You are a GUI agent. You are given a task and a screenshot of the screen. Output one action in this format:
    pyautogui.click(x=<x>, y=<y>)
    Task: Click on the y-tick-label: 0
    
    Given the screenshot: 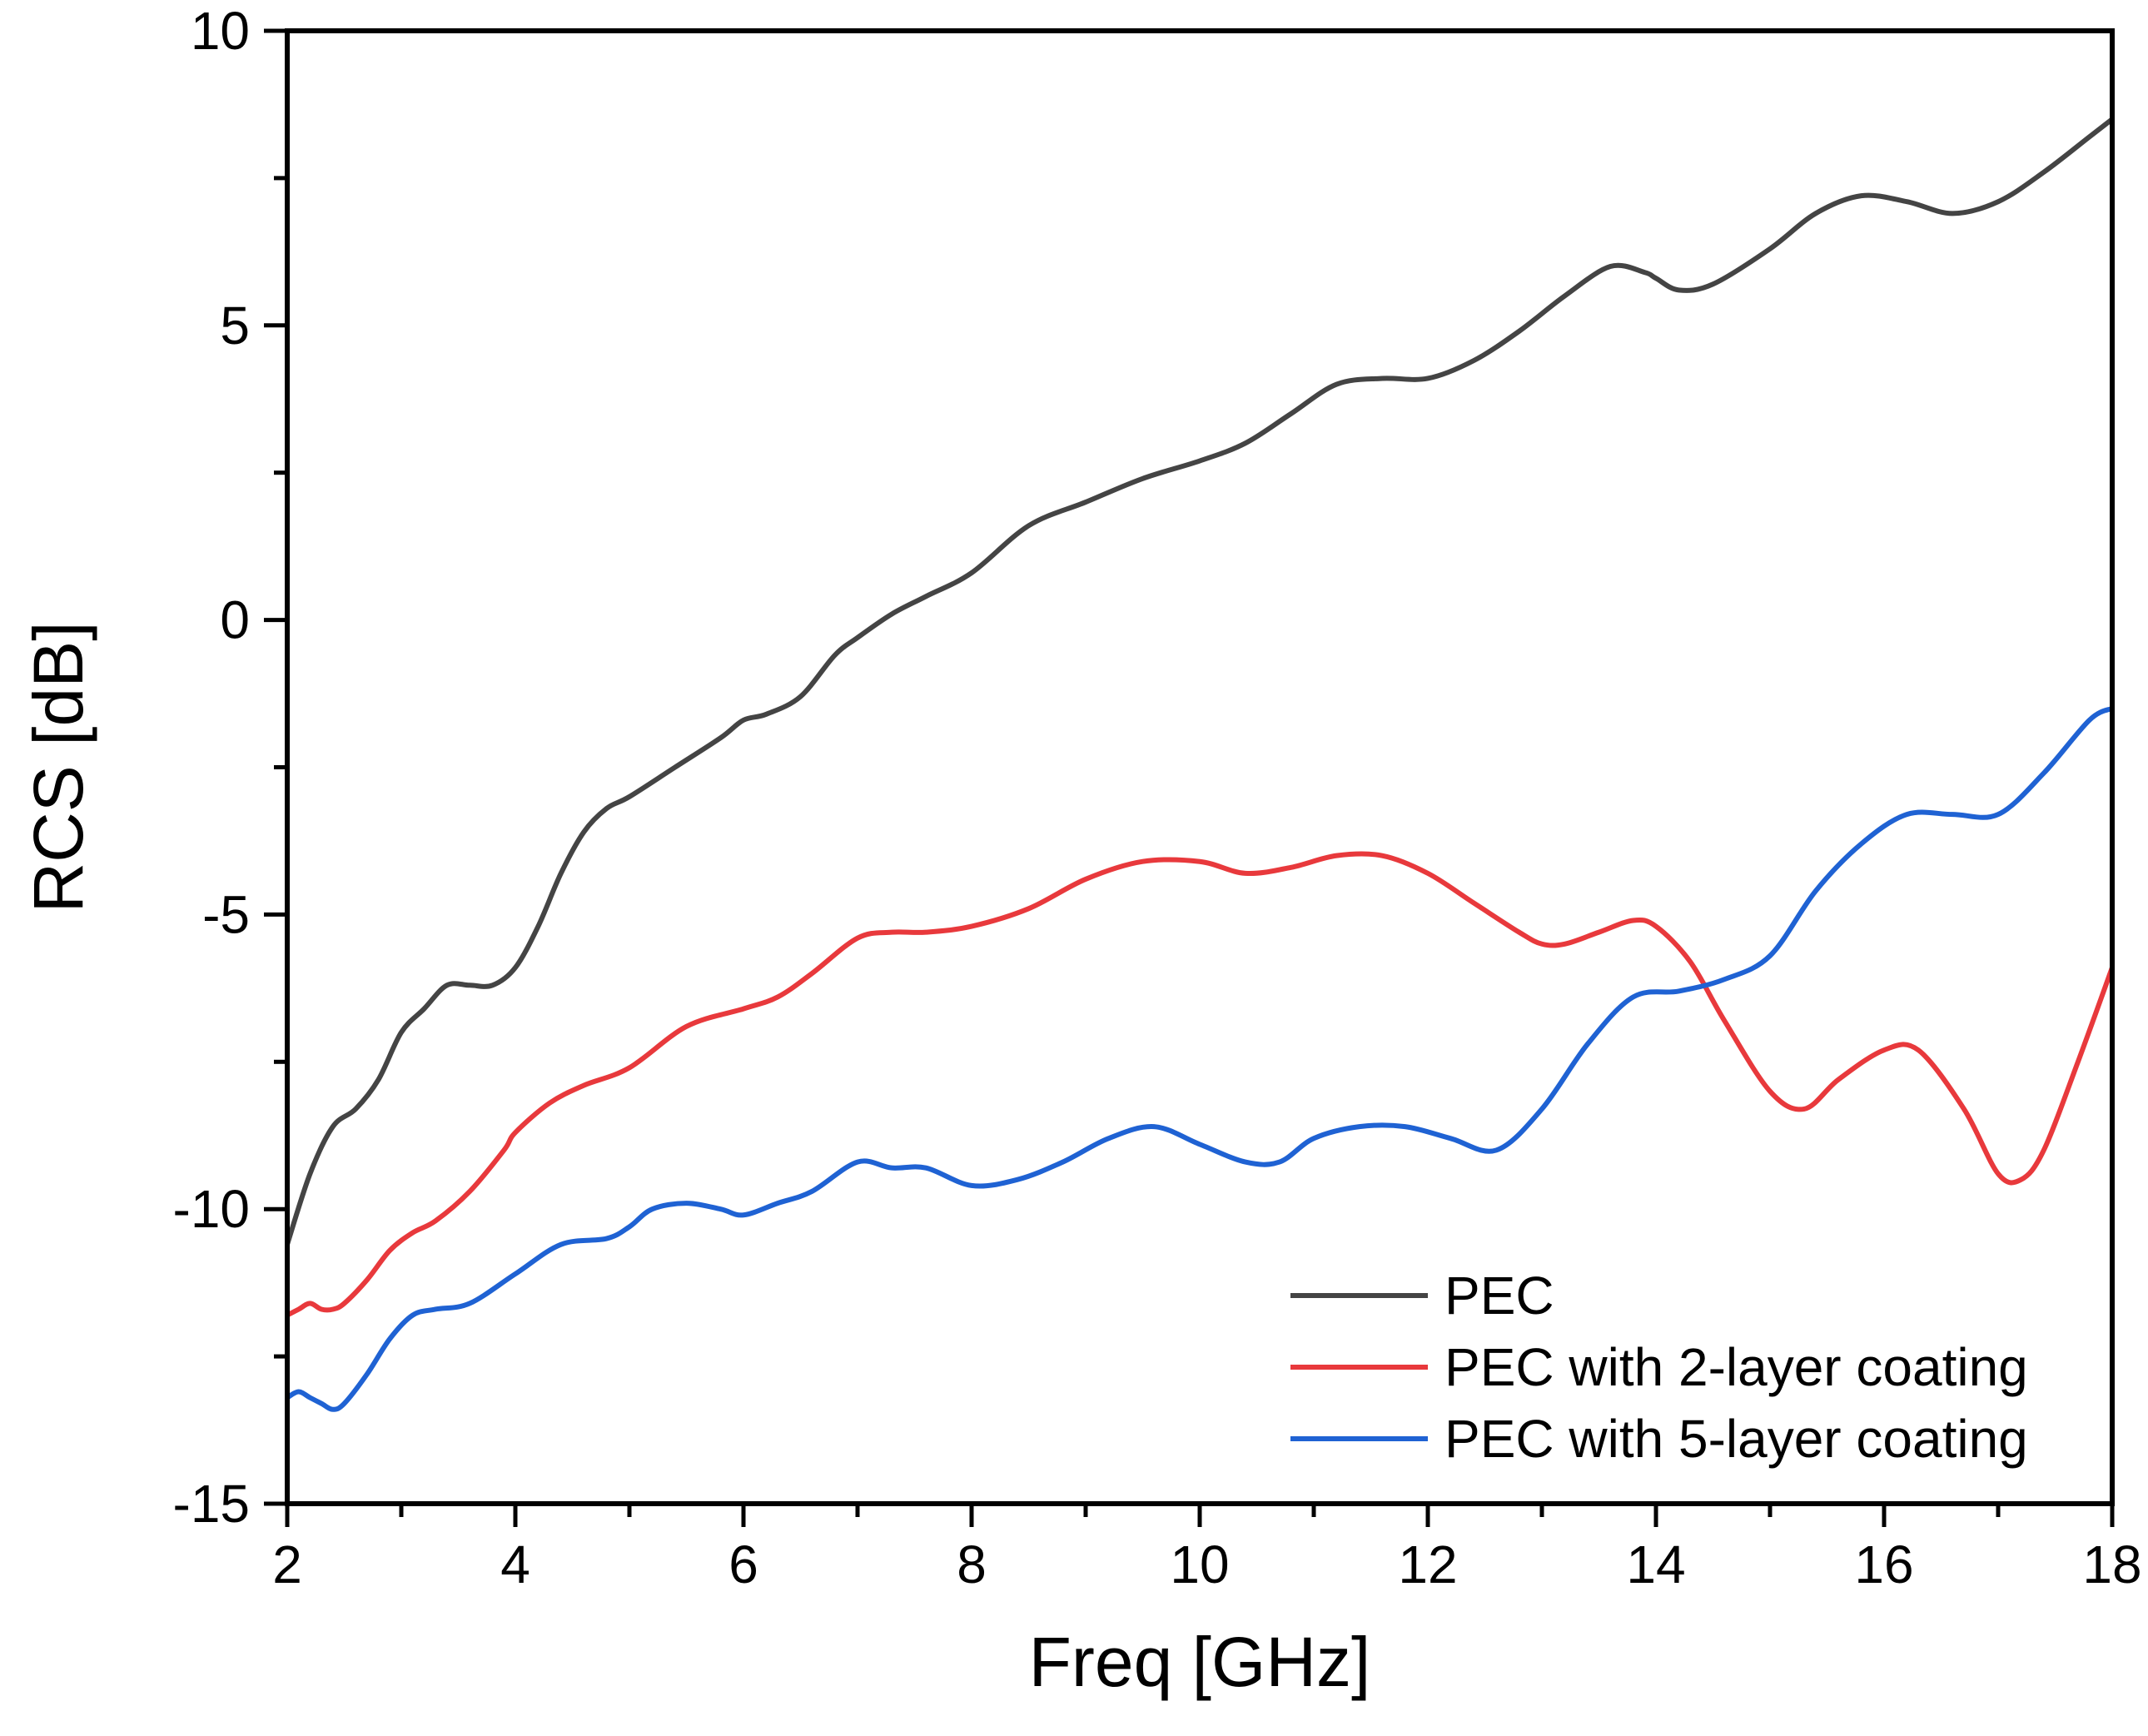 What is the action you would take?
    pyautogui.click(x=235, y=620)
    